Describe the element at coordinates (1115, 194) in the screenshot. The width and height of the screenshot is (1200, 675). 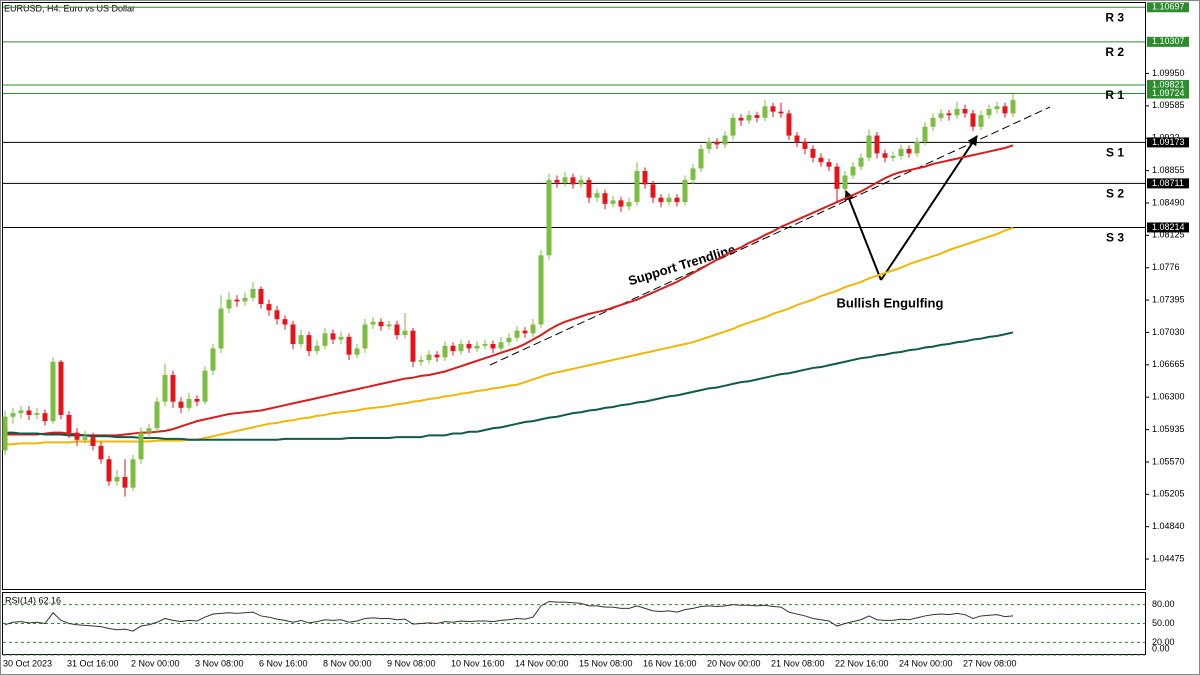
I see `level-name: S 2` at that location.